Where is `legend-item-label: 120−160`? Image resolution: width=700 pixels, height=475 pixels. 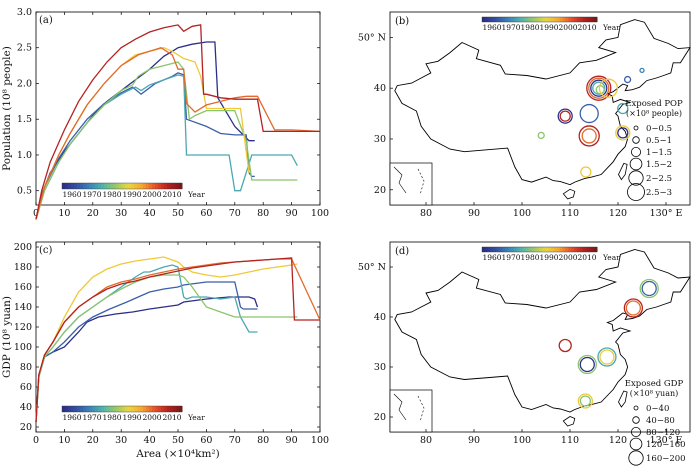 legend-item-label: 120−160 is located at coordinates (666, 445).